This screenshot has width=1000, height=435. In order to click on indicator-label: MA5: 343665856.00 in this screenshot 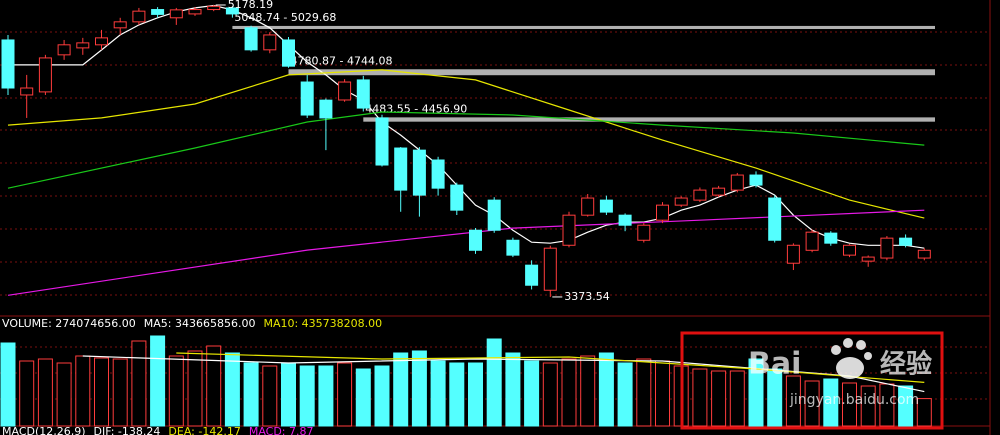, I will do `click(200, 323)`.